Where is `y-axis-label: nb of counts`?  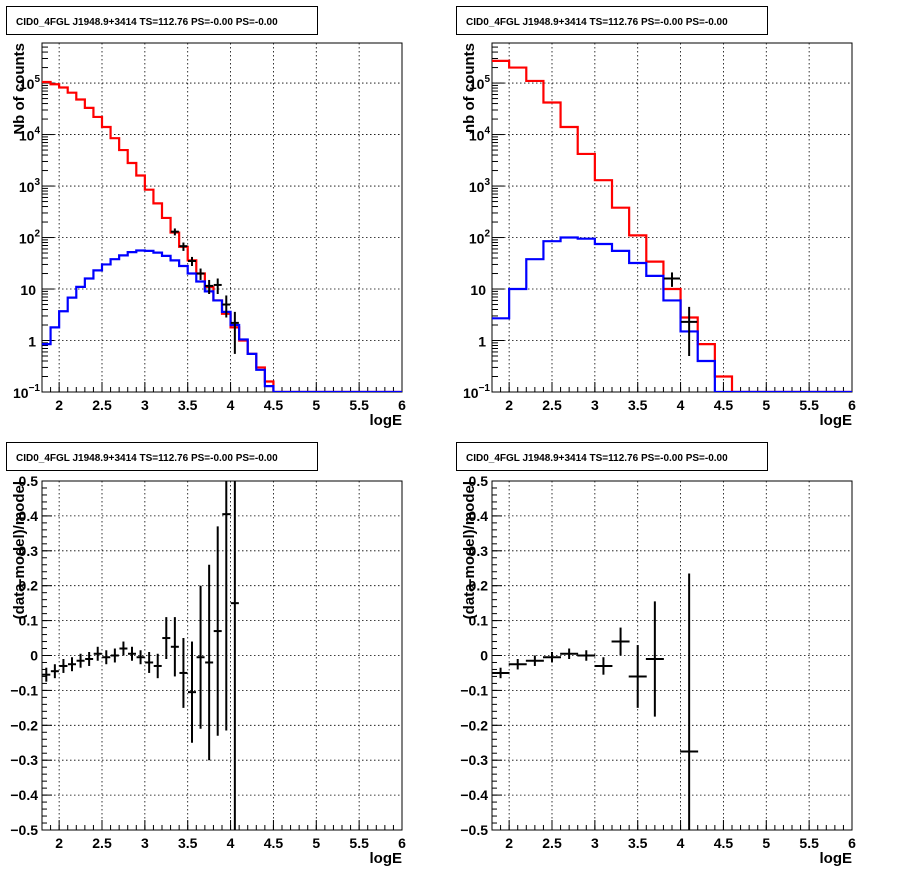 y-axis-label: nb of counts is located at coordinates (469, 88).